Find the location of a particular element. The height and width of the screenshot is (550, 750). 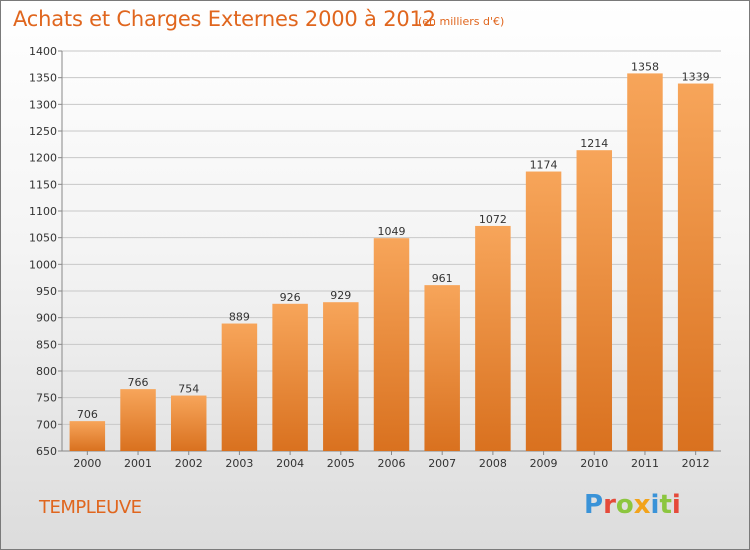

x-tick-label: 2008 is located at coordinates (493, 463).